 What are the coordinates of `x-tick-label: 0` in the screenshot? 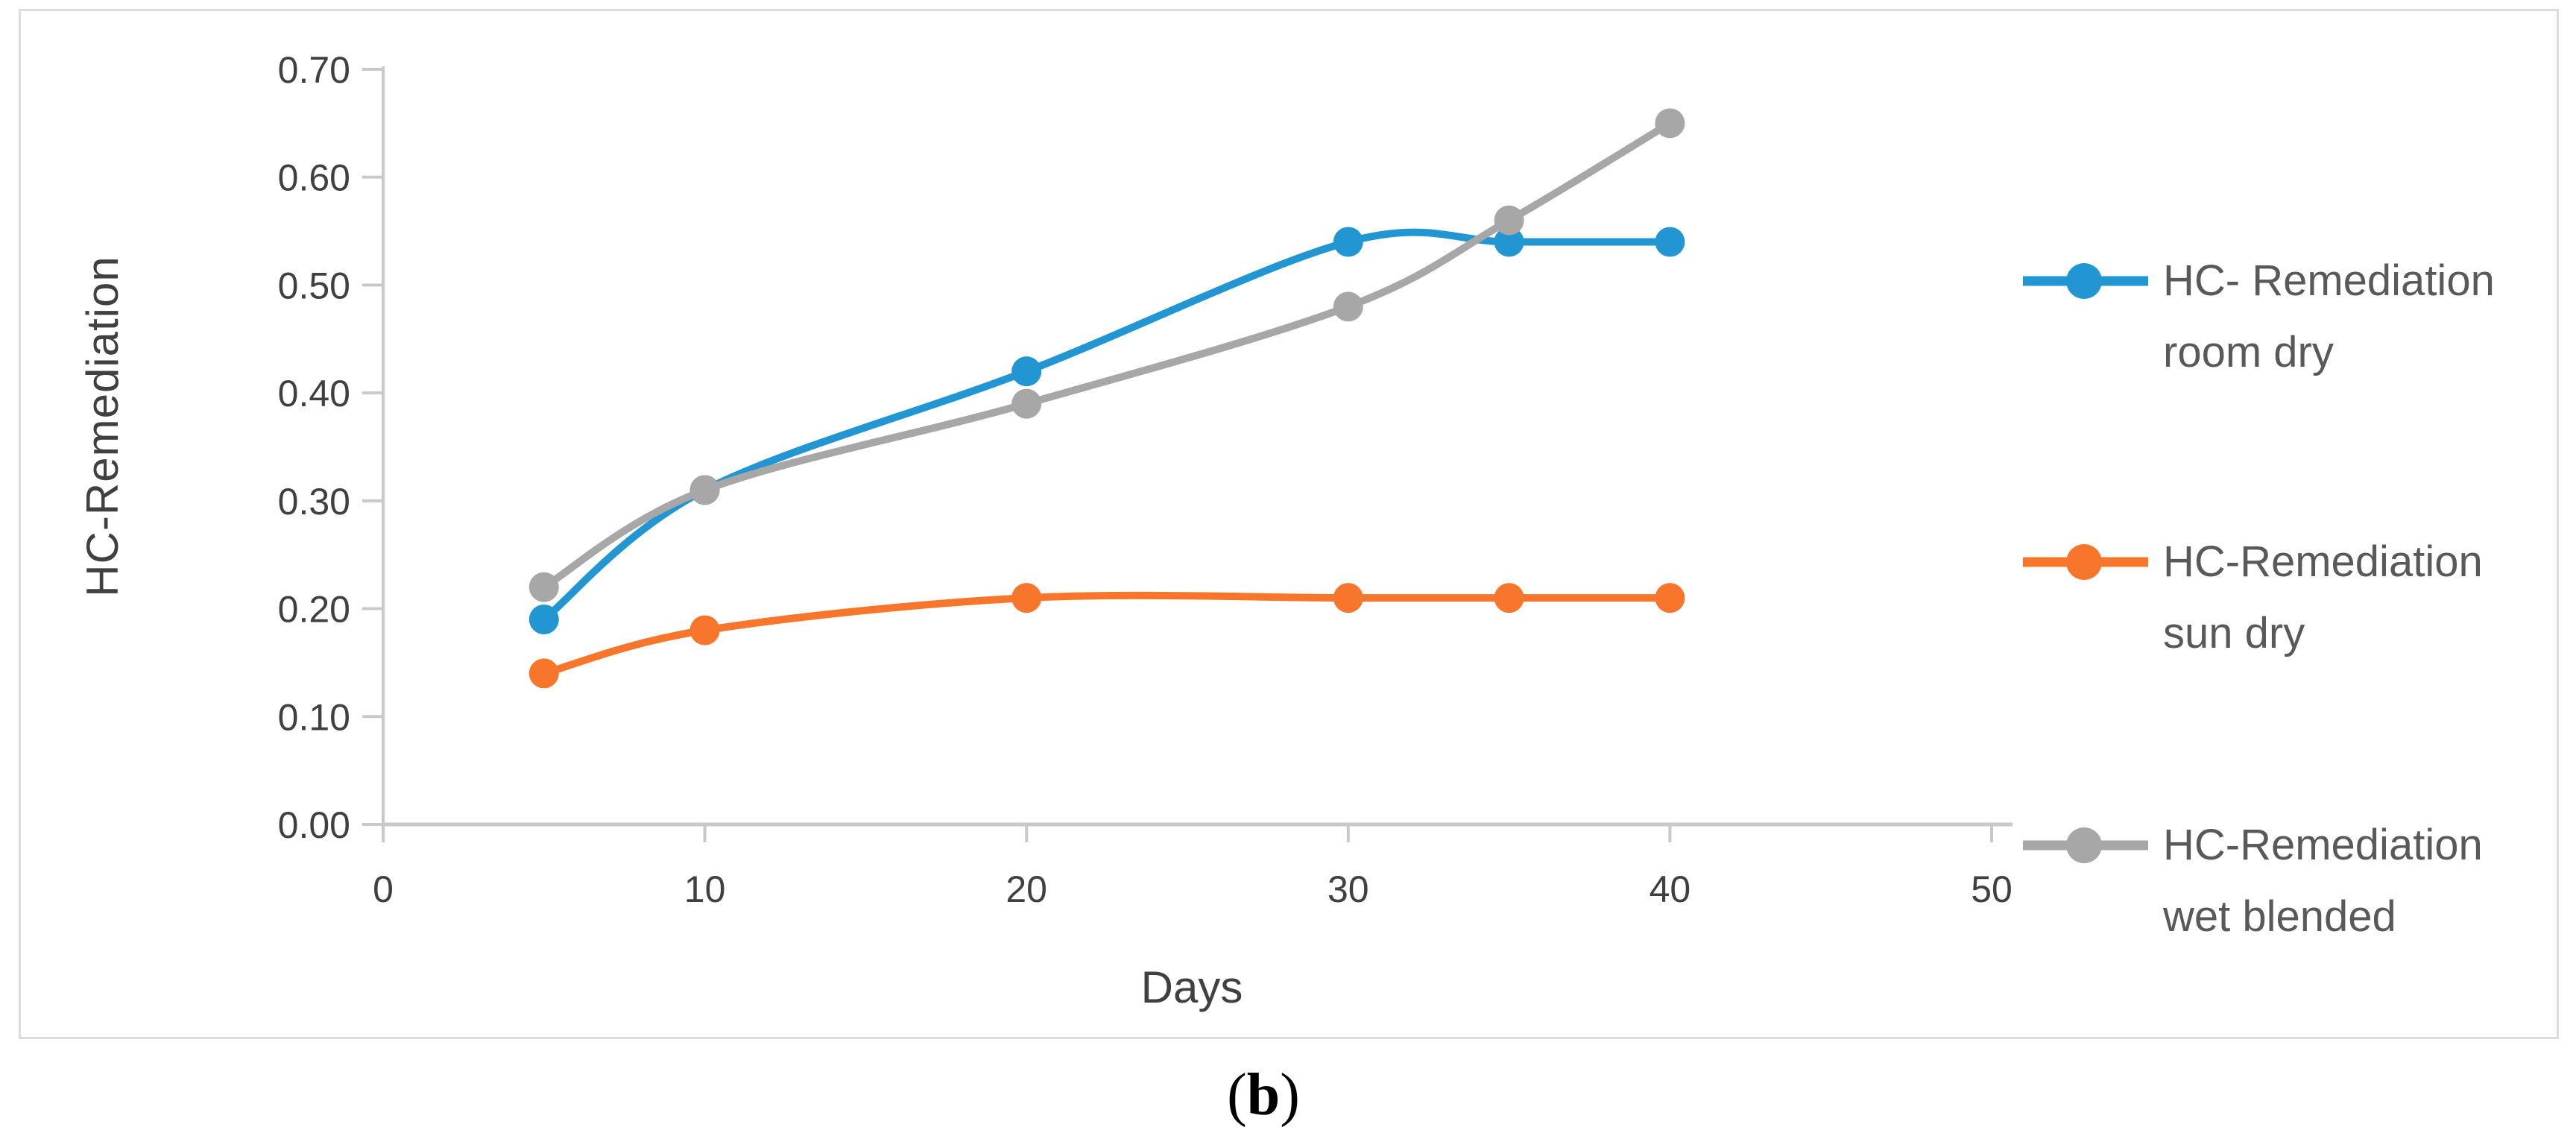 It's located at (383, 889).